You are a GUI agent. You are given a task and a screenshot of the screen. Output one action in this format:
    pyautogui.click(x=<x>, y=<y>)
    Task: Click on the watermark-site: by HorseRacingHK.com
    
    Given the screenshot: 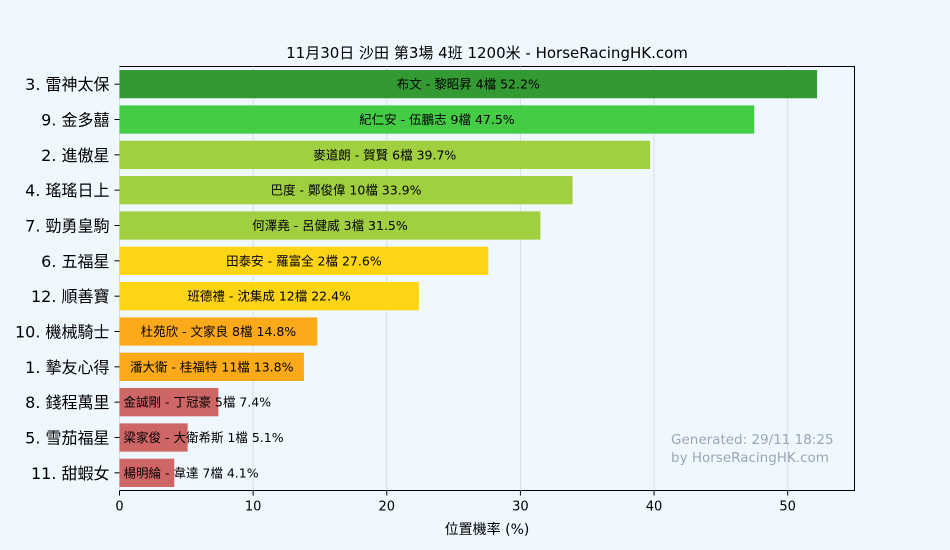 What is the action you would take?
    pyautogui.click(x=750, y=458)
    